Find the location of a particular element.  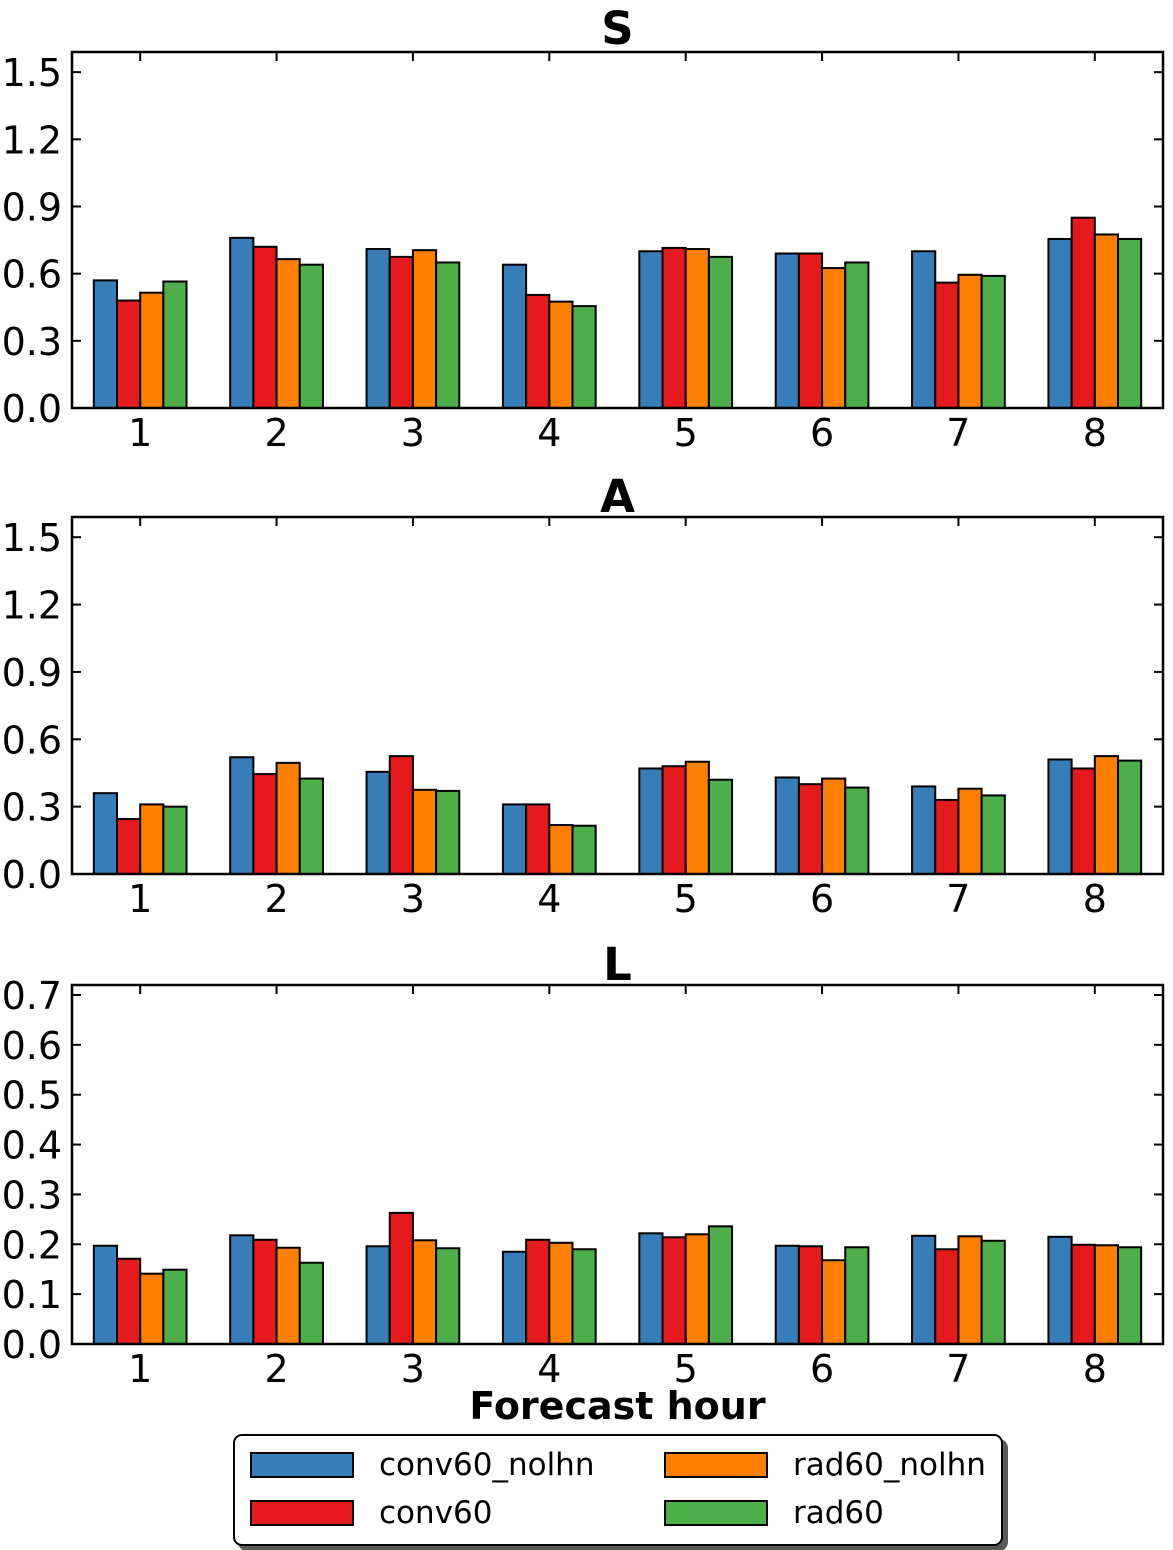

bar-rad60-h7 is located at coordinates (993, 1292).